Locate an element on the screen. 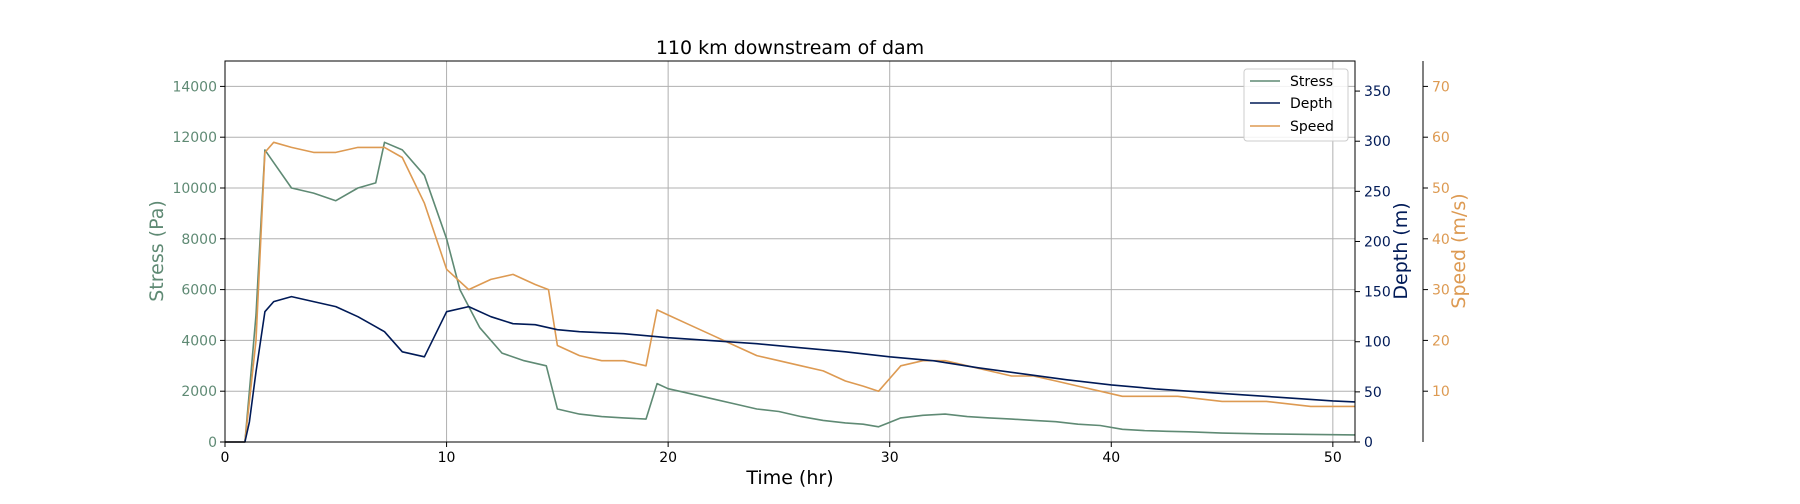 Image resolution: width=1800 pixels, height=504 pixels. stress-tick-label: 4000 is located at coordinates (199, 341).